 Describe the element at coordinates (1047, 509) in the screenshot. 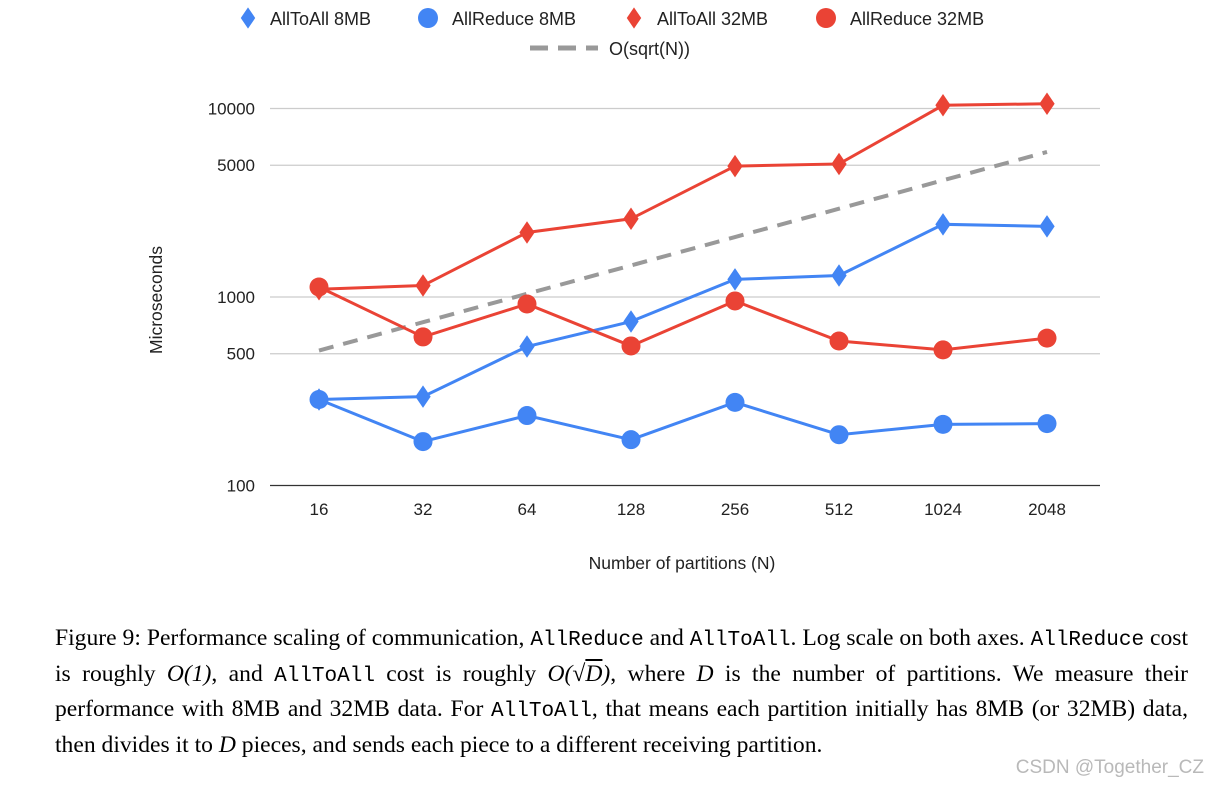

I see `x-tick-label: 2048` at that location.